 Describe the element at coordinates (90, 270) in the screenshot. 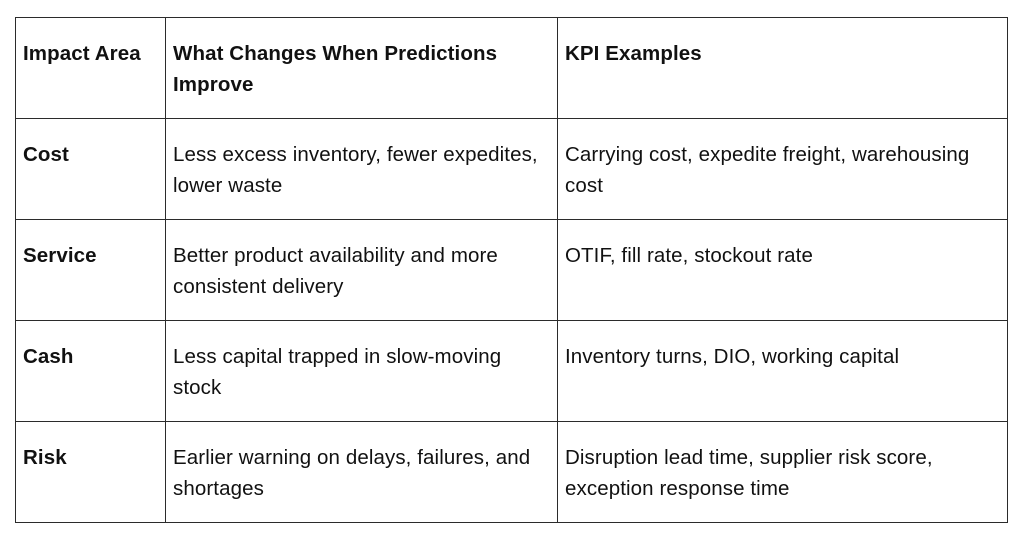

I see `impact-area-cell: Service` at that location.